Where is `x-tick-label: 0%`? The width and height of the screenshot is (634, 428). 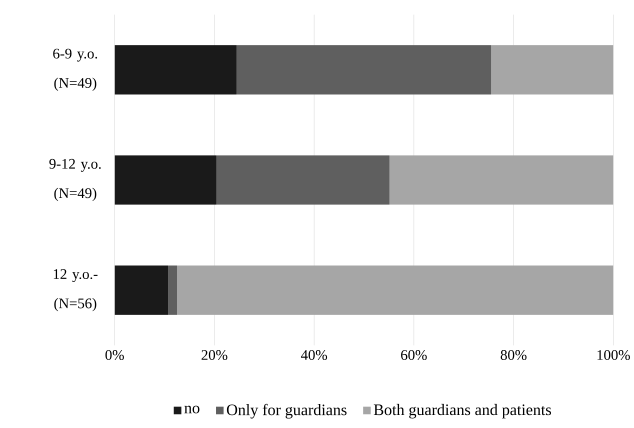
x-tick-label: 0% is located at coordinates (114, 355).